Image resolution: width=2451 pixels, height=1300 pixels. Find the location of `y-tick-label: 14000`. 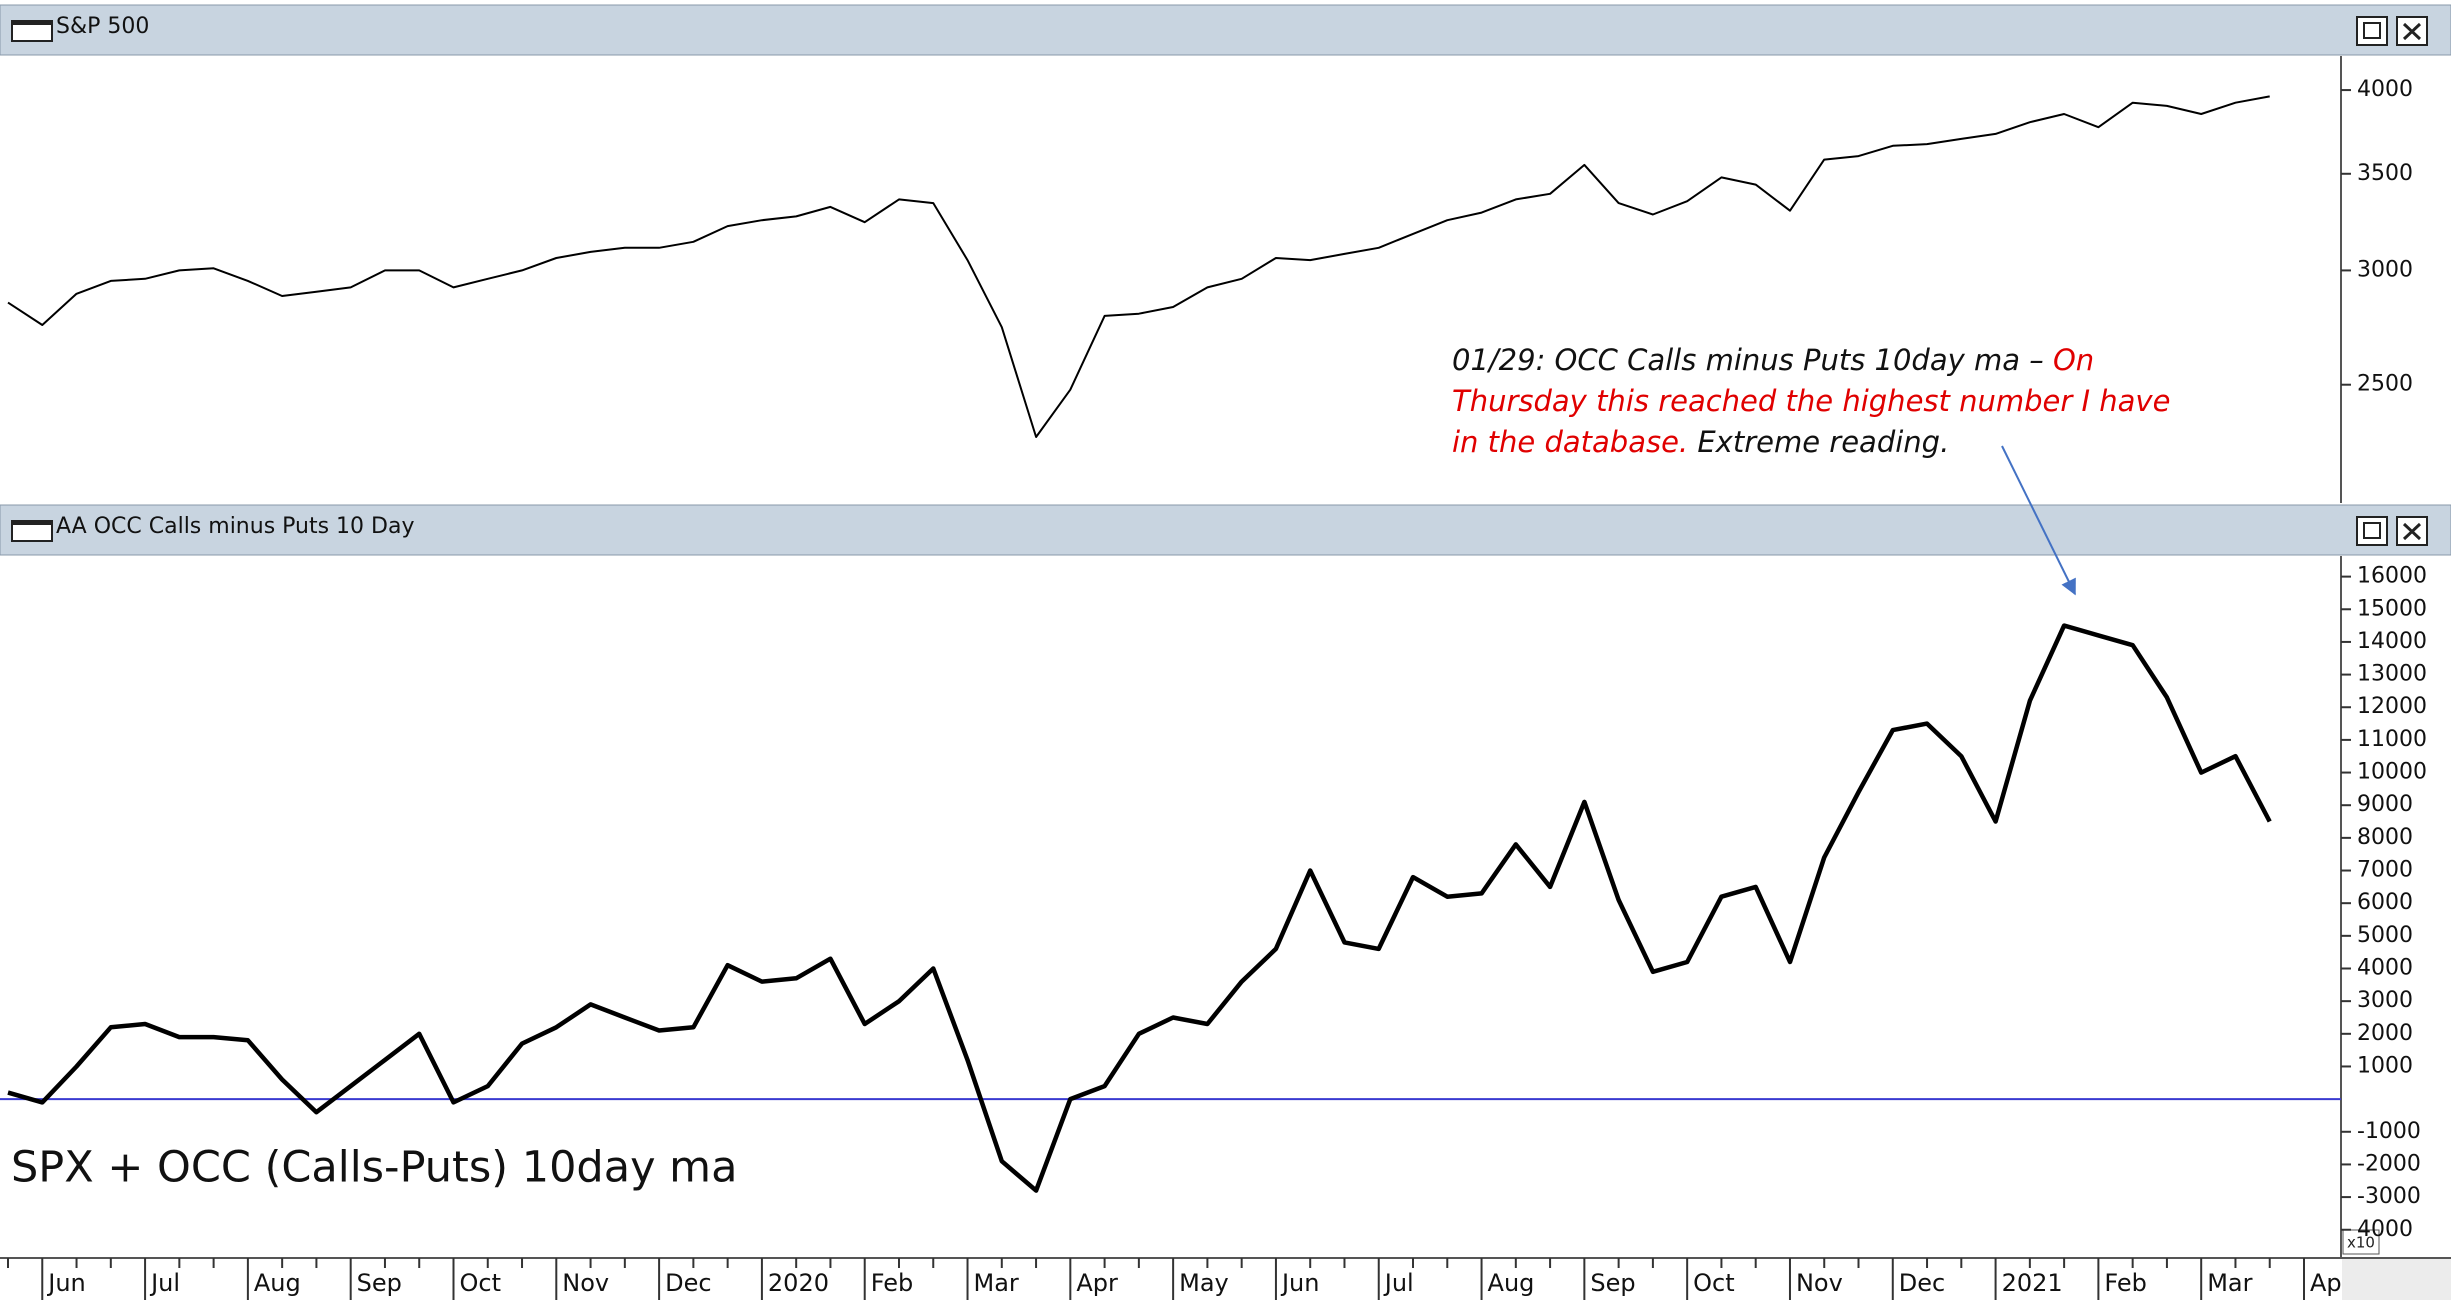

y-tick-label: 14000 is located at coordinates (2392, 641).